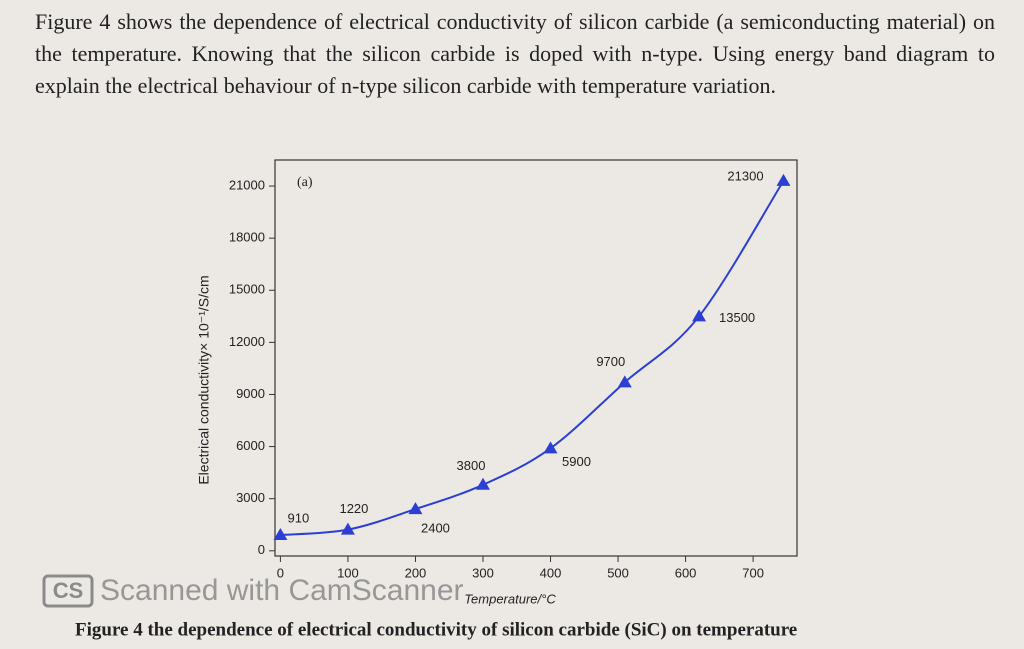 The image size is (1024, 649). What do you see at coordinates (435, 528) in the screenshot?
I see `data-label: 2400` at bounding box center [435, 528].